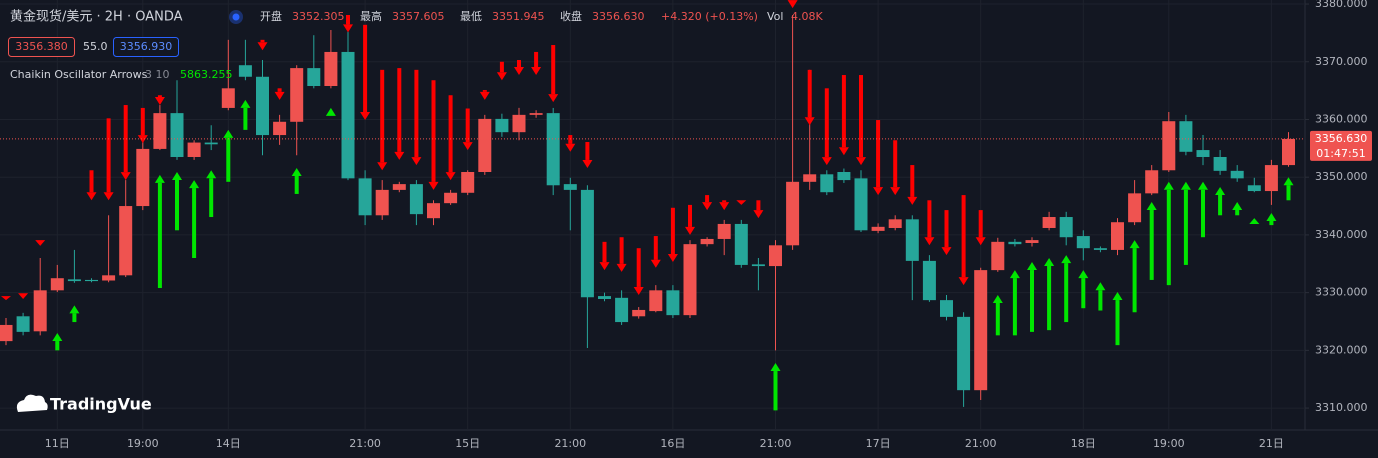 The width and height of the screenshot is (1378, 458). What do you see at coordinates (672, 443) in the screenshot?
I see `x-tick-label: 16日` at bounding box center [672, 443].